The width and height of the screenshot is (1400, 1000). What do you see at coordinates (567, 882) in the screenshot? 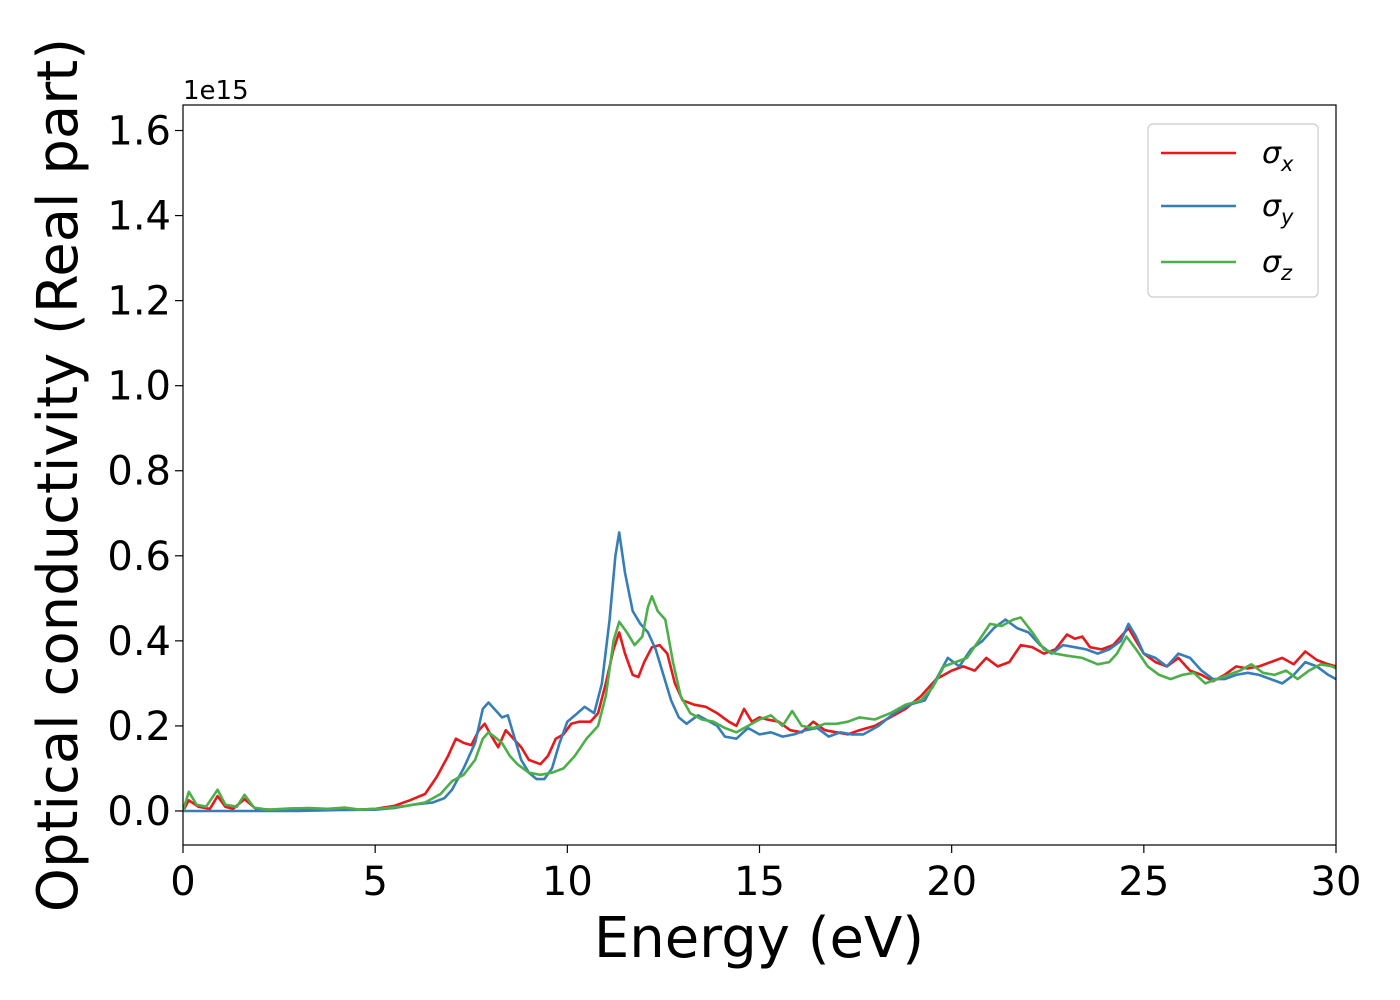
I see `x-tick-label: 10` at bounding box center [567, 882].